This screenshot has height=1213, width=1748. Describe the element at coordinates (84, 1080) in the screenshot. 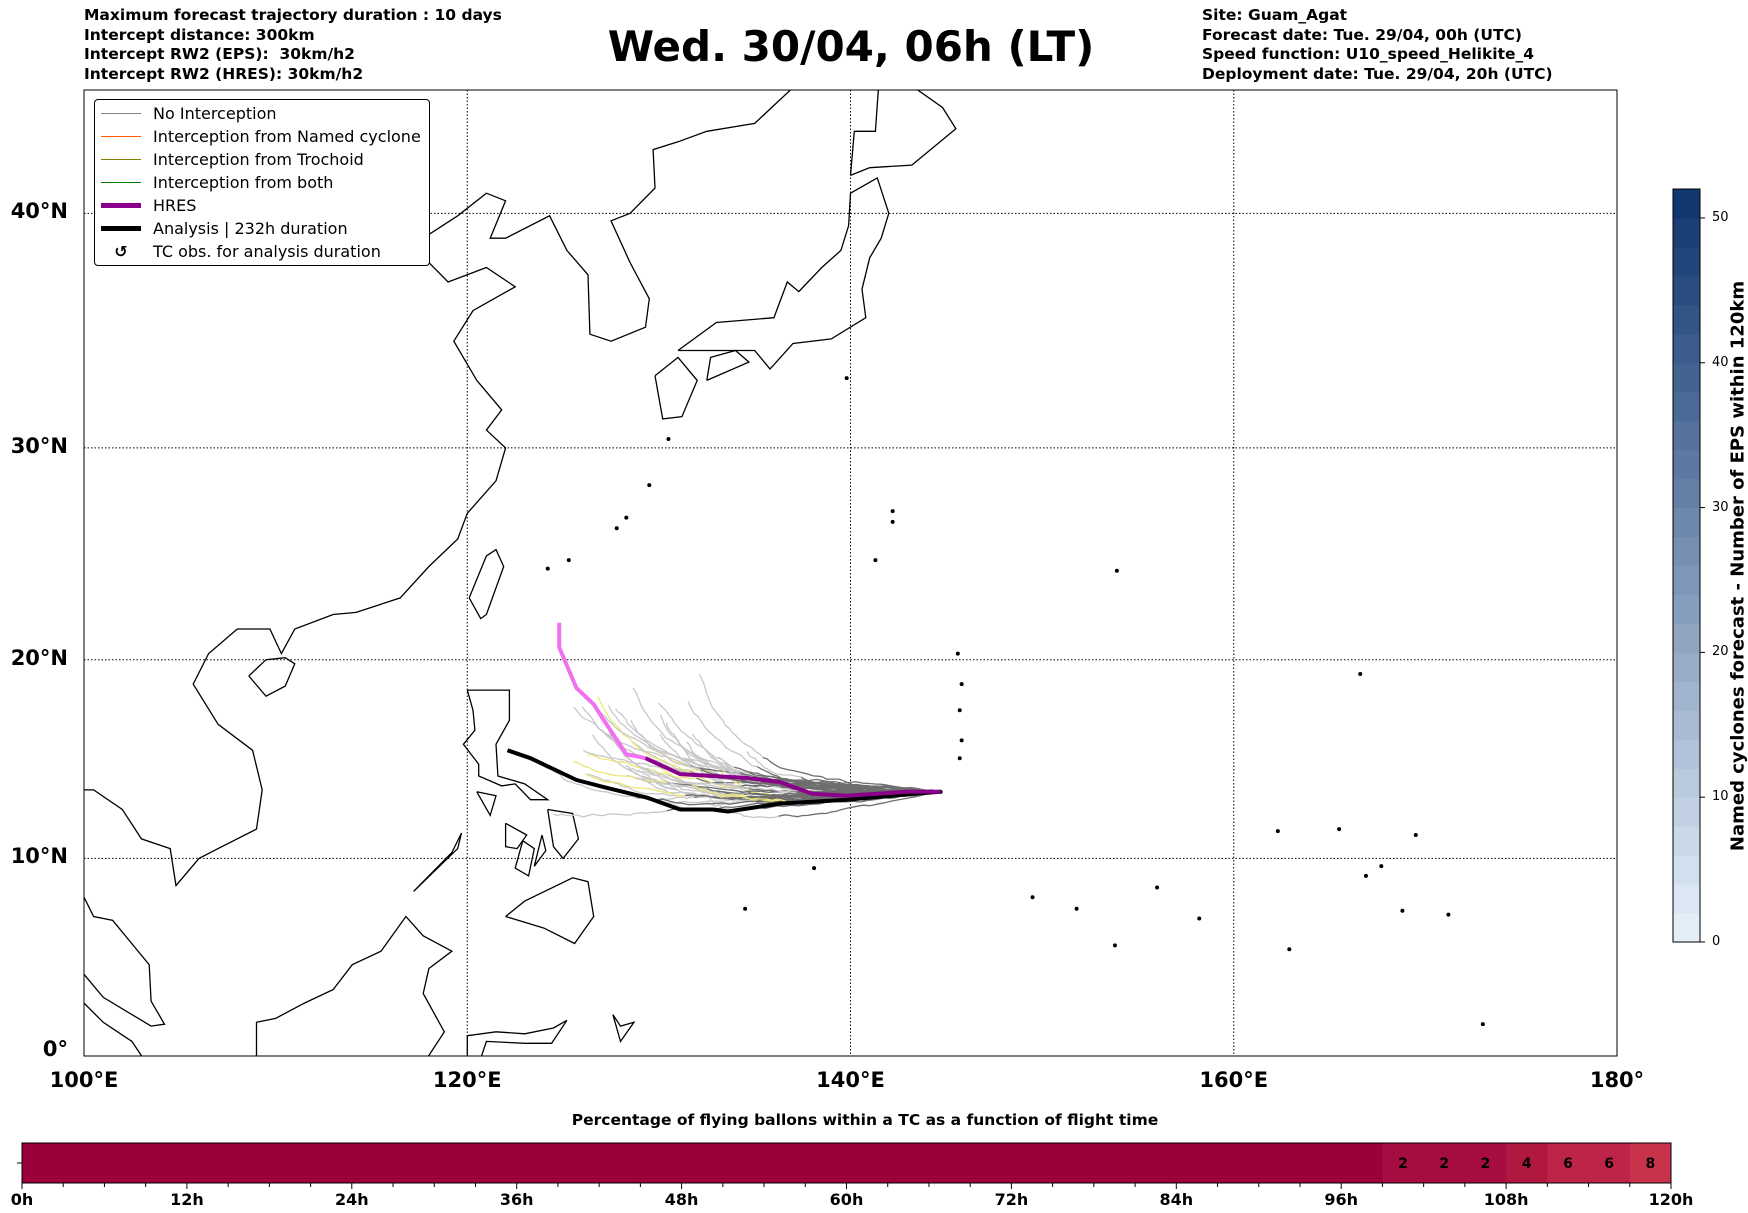

I see `lon-tick-label: 100°E` at that location.